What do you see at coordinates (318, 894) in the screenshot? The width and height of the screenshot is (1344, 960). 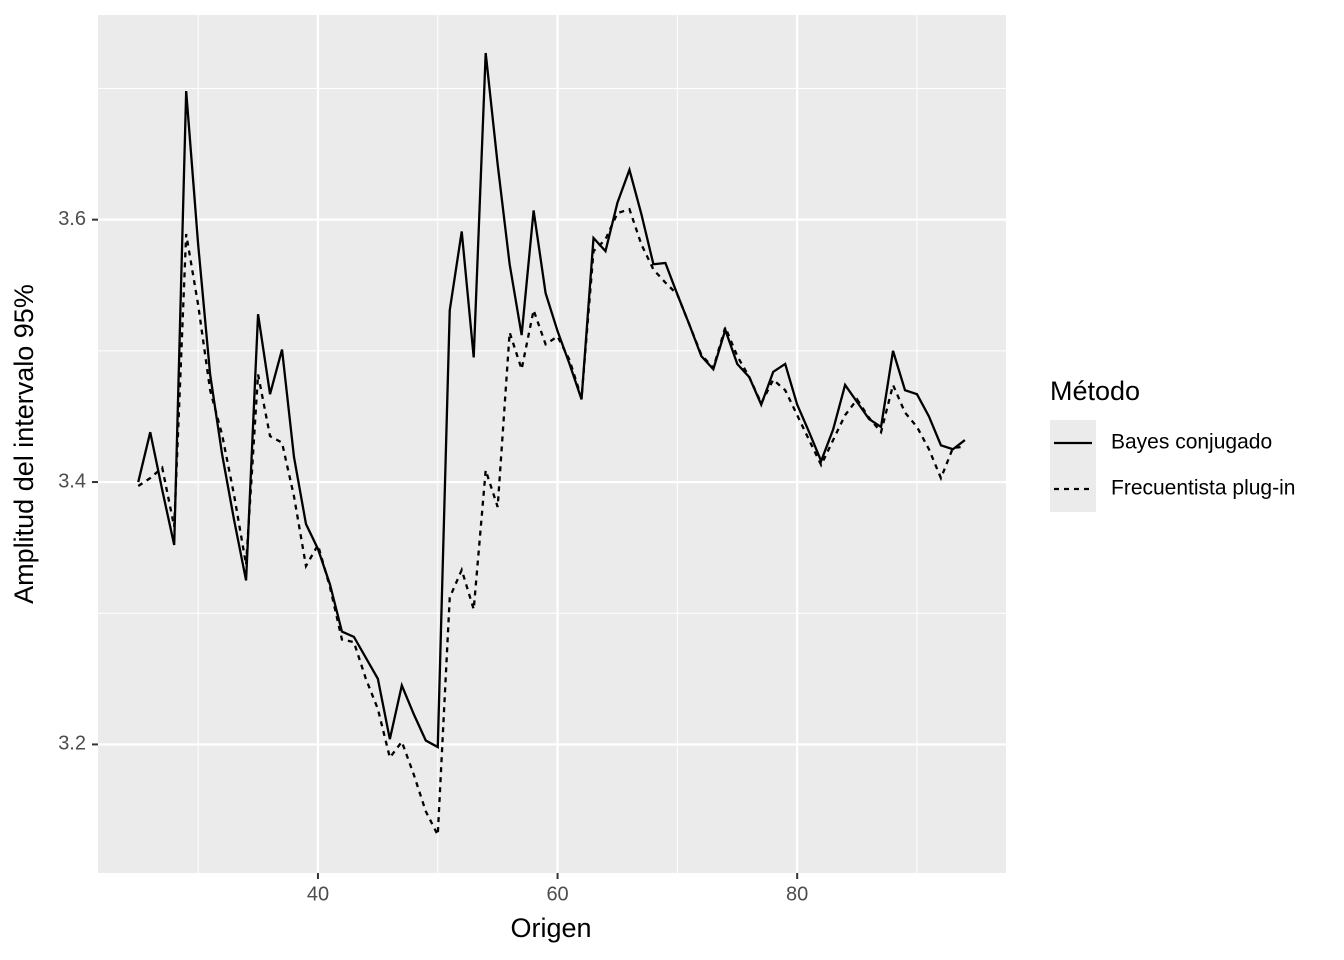 I see `x-tick-label: 40` at bounding box center [318, 894].